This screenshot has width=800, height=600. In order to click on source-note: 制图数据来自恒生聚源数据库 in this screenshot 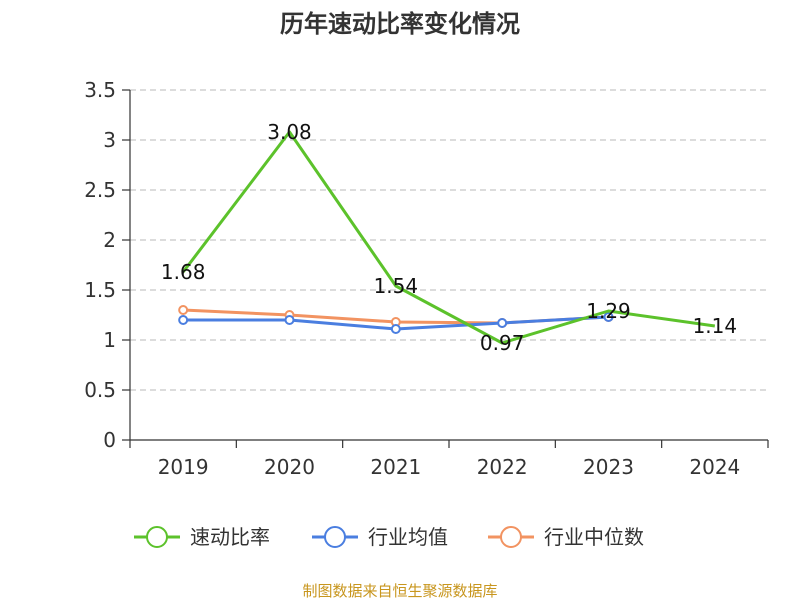, I will do `click(399, 591)`.